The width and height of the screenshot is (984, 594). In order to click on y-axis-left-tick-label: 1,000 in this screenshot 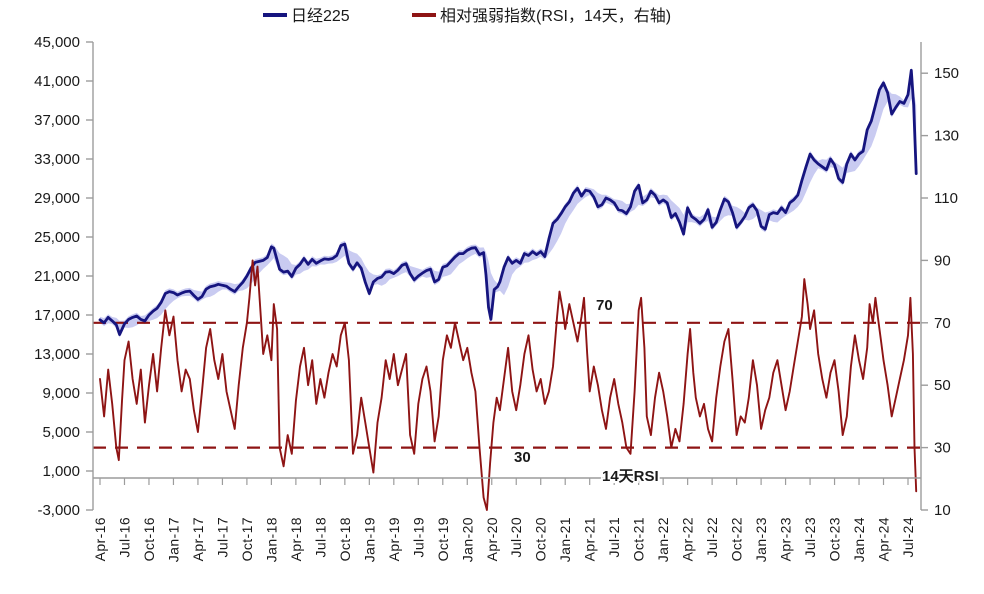, I will do `click(61, 471)`.